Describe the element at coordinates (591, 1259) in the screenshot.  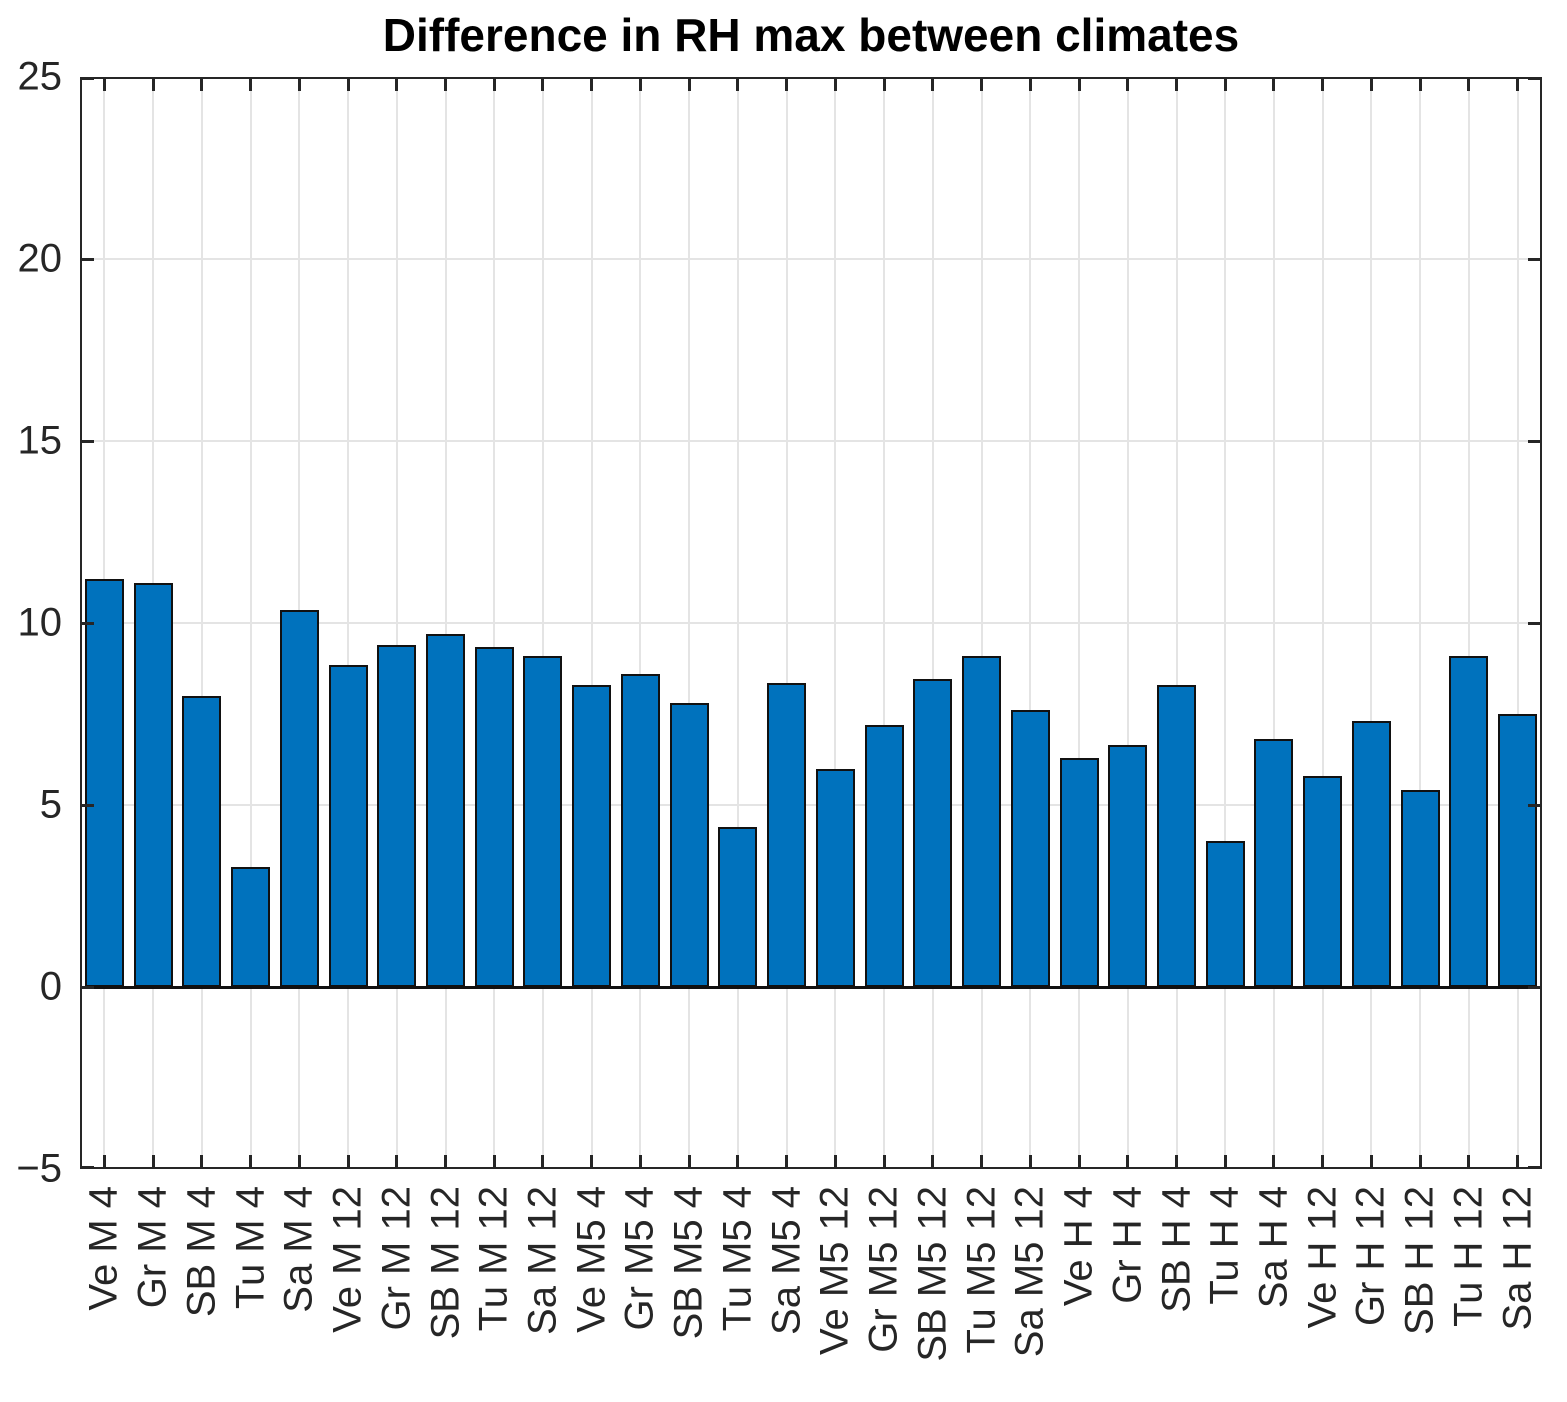
I see `x-tick-label: Ve M5 4` at that location.